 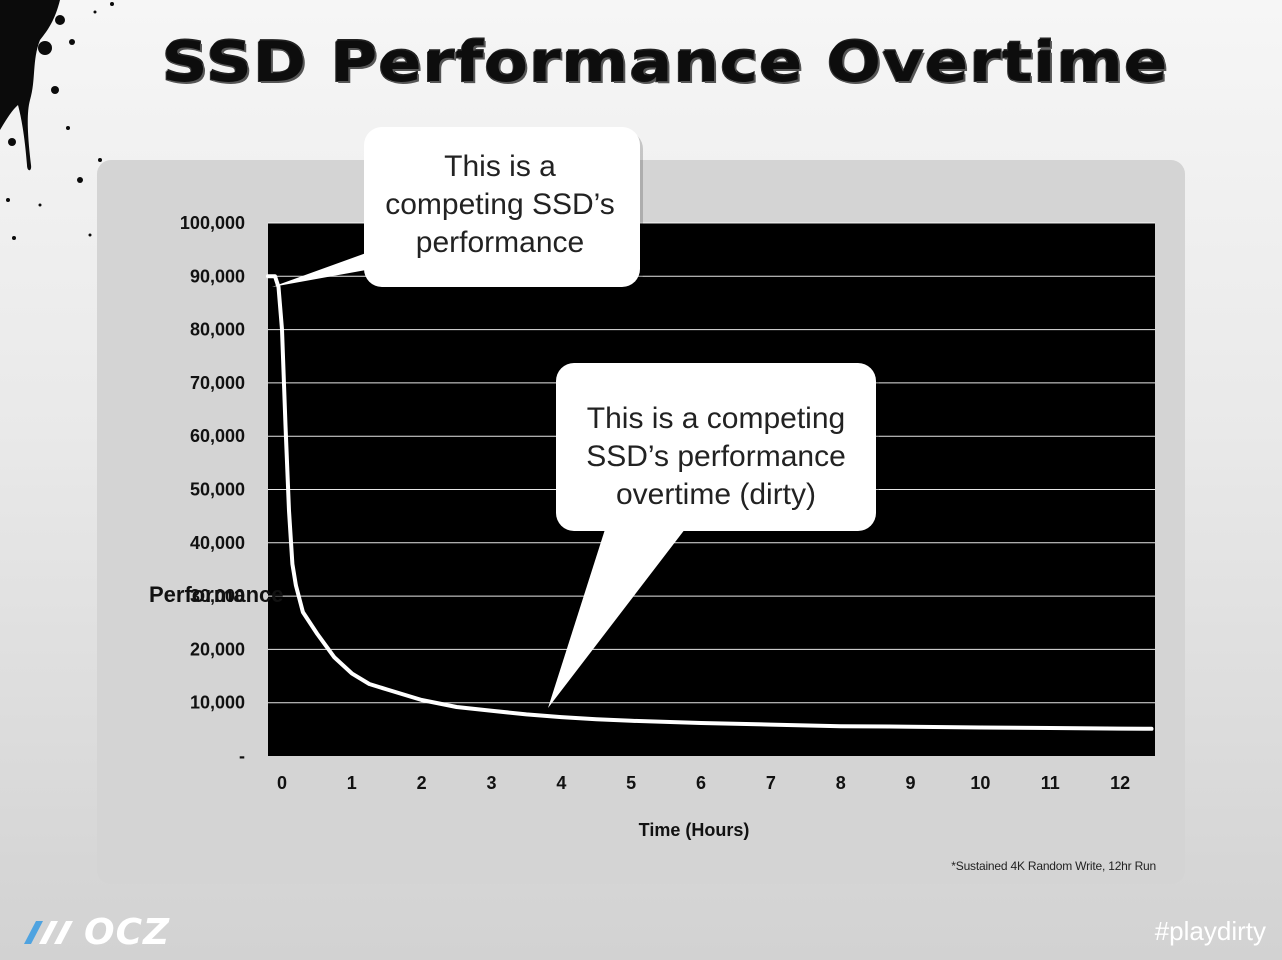 What do you see at coordinates (716, 494) in the screenshot?
I see `callout-text-line: overtime (dirty)` at bounding box center [716, 494].